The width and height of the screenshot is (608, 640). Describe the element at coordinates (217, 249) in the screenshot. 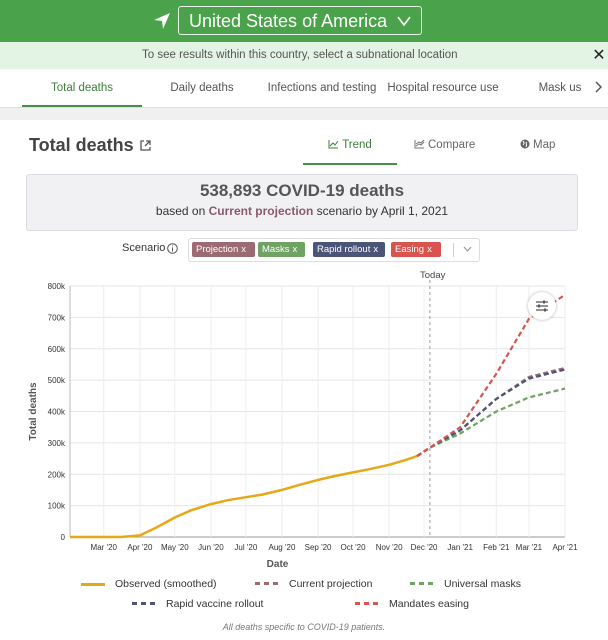

I see `chip-projection-label: Projection` at that location.